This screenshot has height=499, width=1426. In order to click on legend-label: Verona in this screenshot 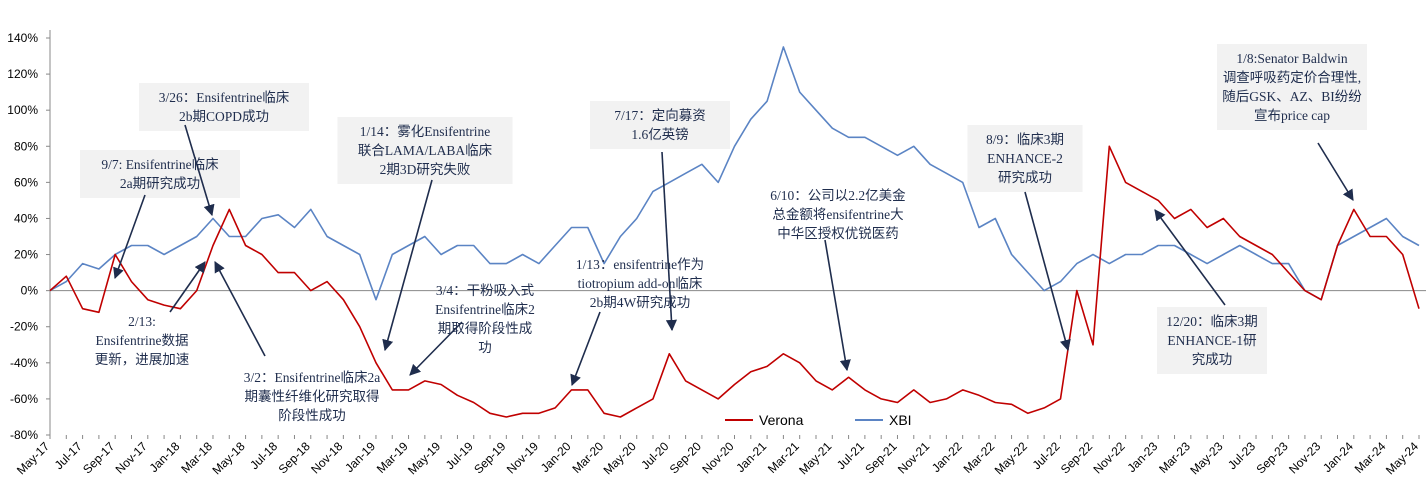, I will do `click(781, 420)`.